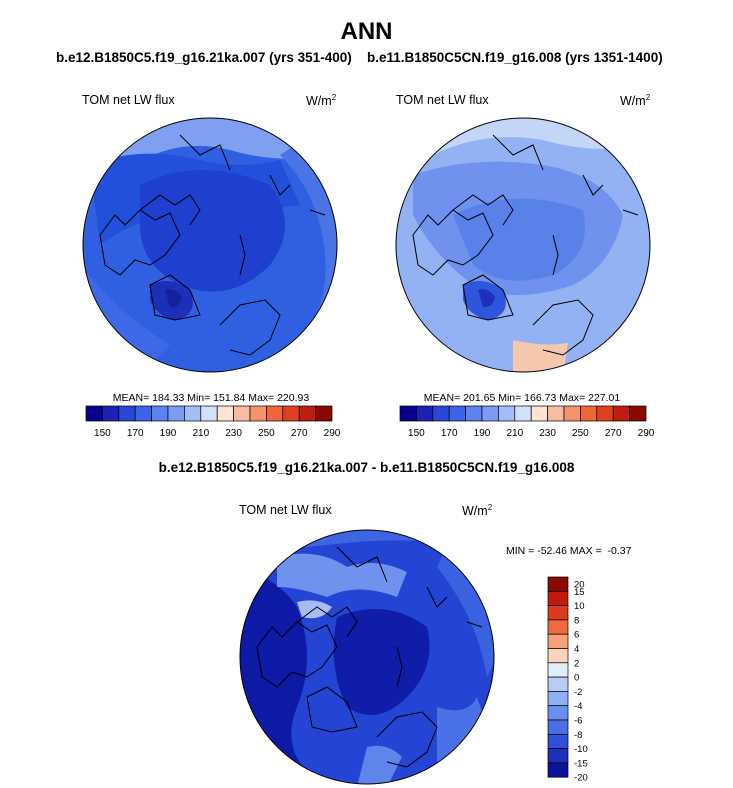  Describe the element at coordinates (366, 31) in the screenshot. I see `page-title: ANN` at that location.